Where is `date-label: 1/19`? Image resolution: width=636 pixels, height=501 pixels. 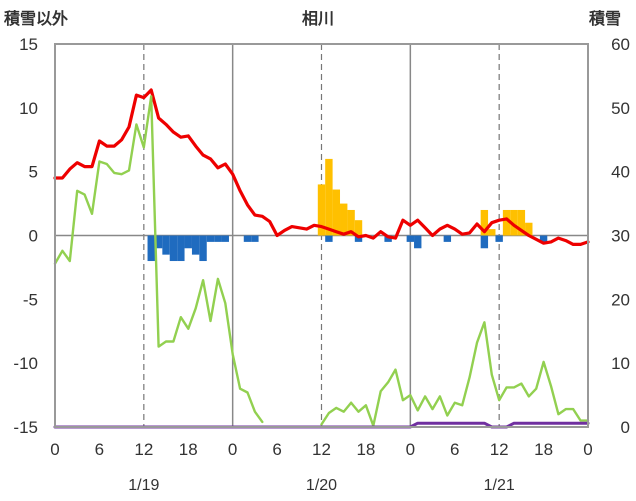 date-label: 1/19 is located at coordinates (143, 485).